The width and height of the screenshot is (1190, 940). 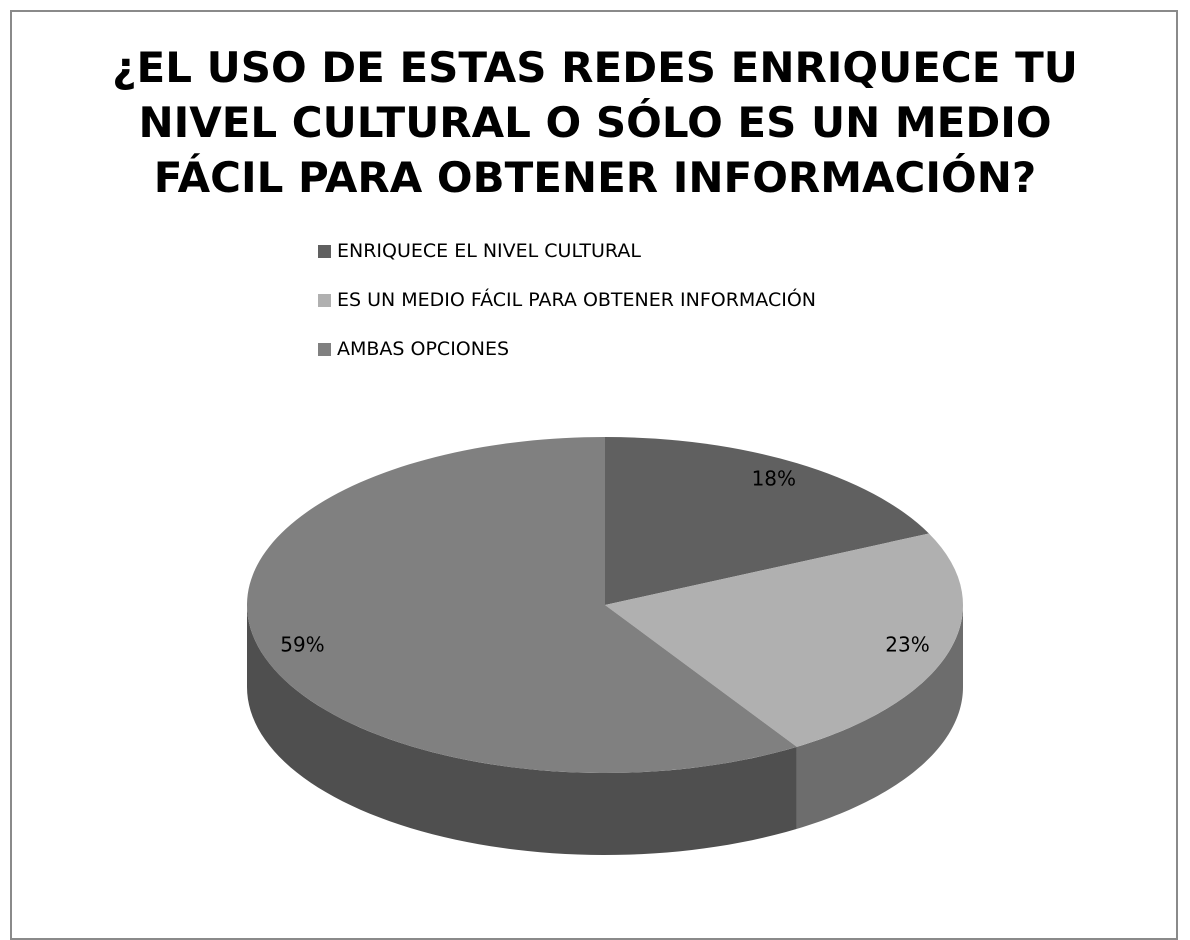 What do you see at coordinates (907, 645) in the screenshot?
I see `data-label: 23%` at bounding box center [907, 645].